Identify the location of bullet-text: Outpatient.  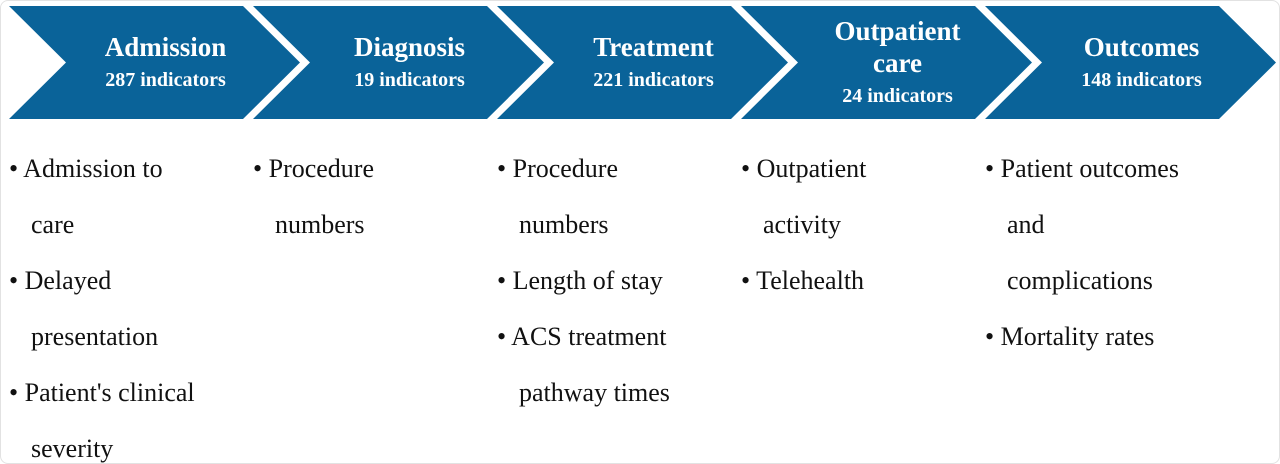
(811, 168).